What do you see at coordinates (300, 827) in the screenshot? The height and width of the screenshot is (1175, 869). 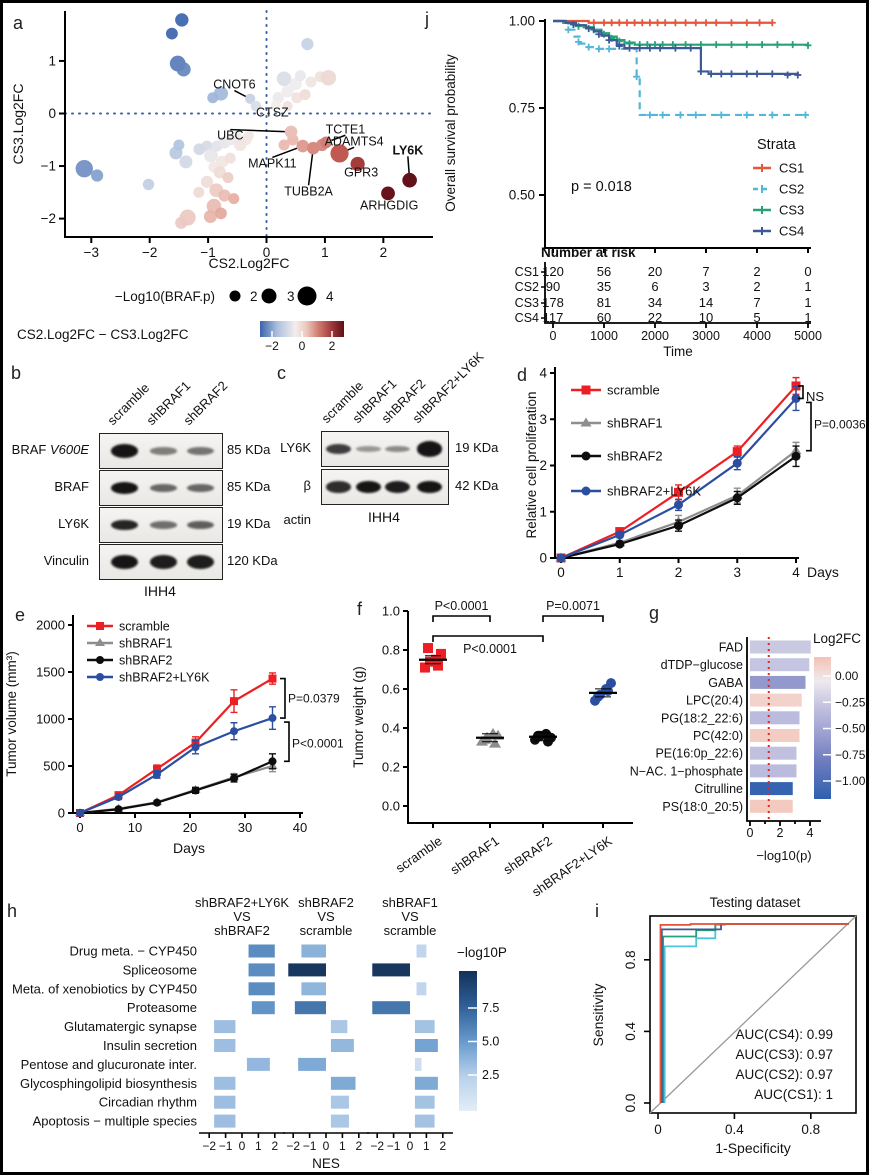 I see `svg-text: 40` at bounding box center [300, 827].